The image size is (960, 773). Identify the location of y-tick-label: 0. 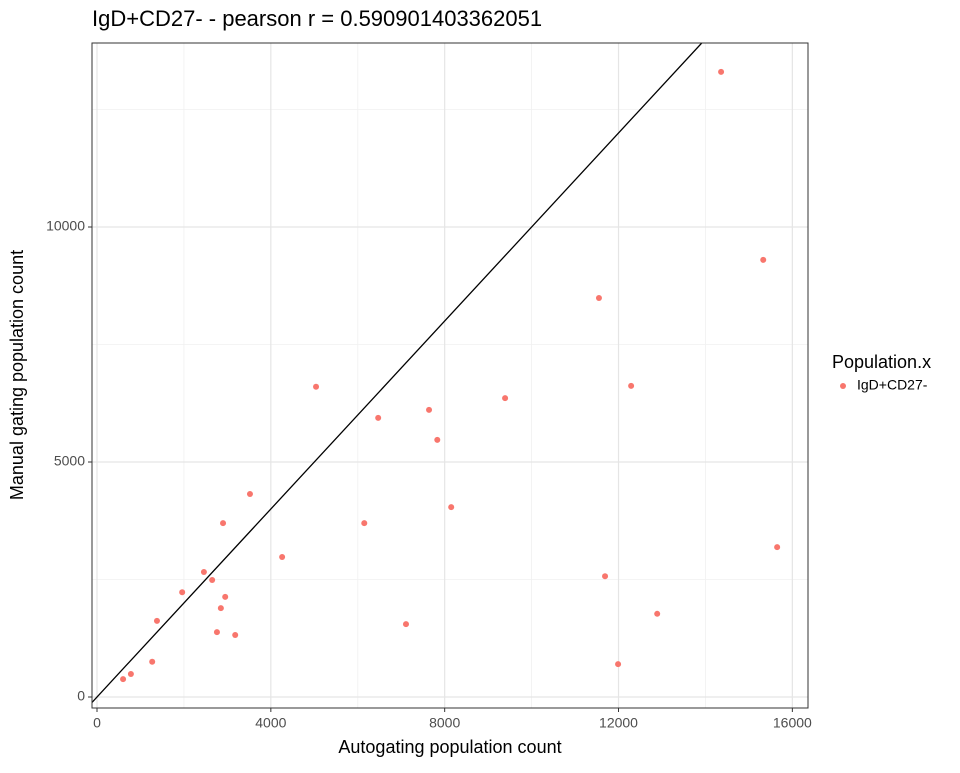
(81, 696).